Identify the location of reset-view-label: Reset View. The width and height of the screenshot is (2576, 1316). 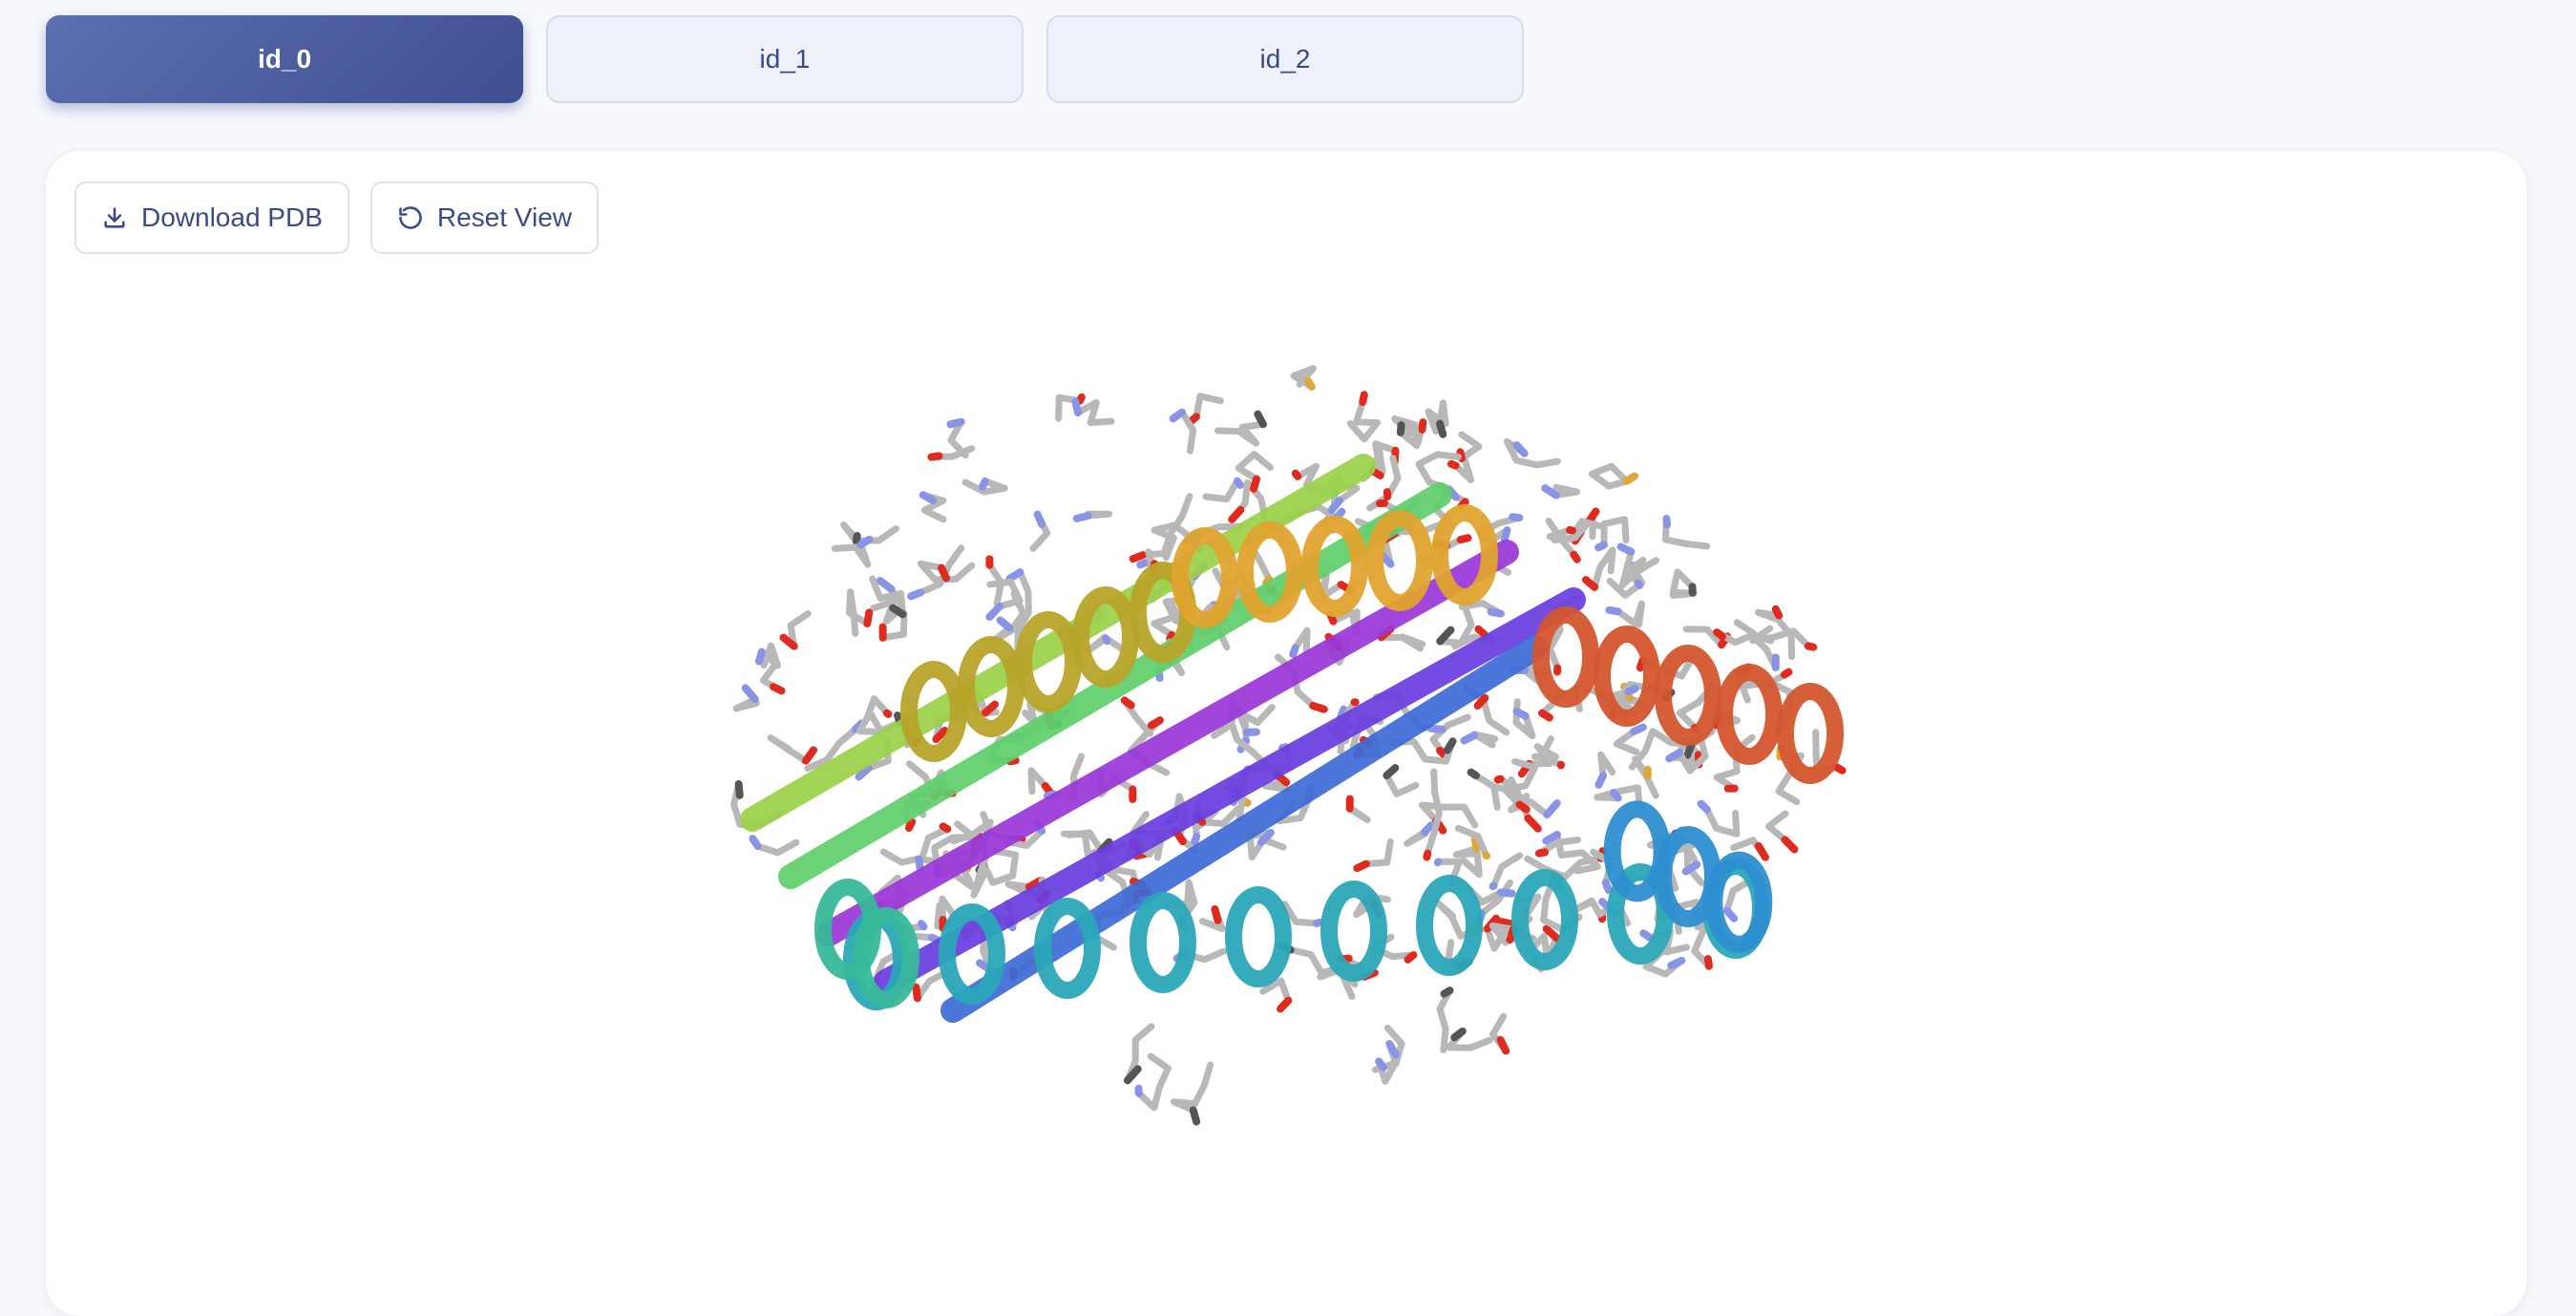
(504, 217).